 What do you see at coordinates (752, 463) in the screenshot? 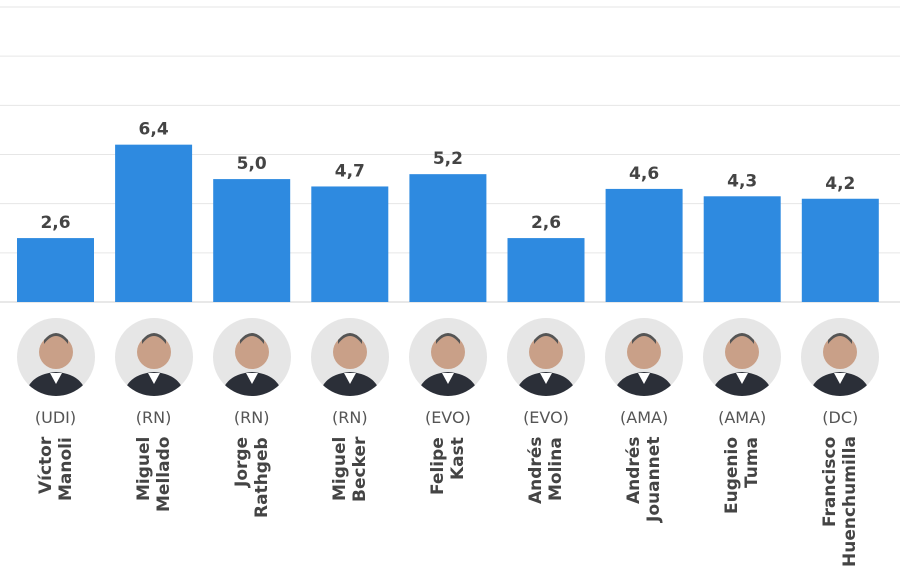
I see `last-name: Tuma` at bounding box center [752, 463].